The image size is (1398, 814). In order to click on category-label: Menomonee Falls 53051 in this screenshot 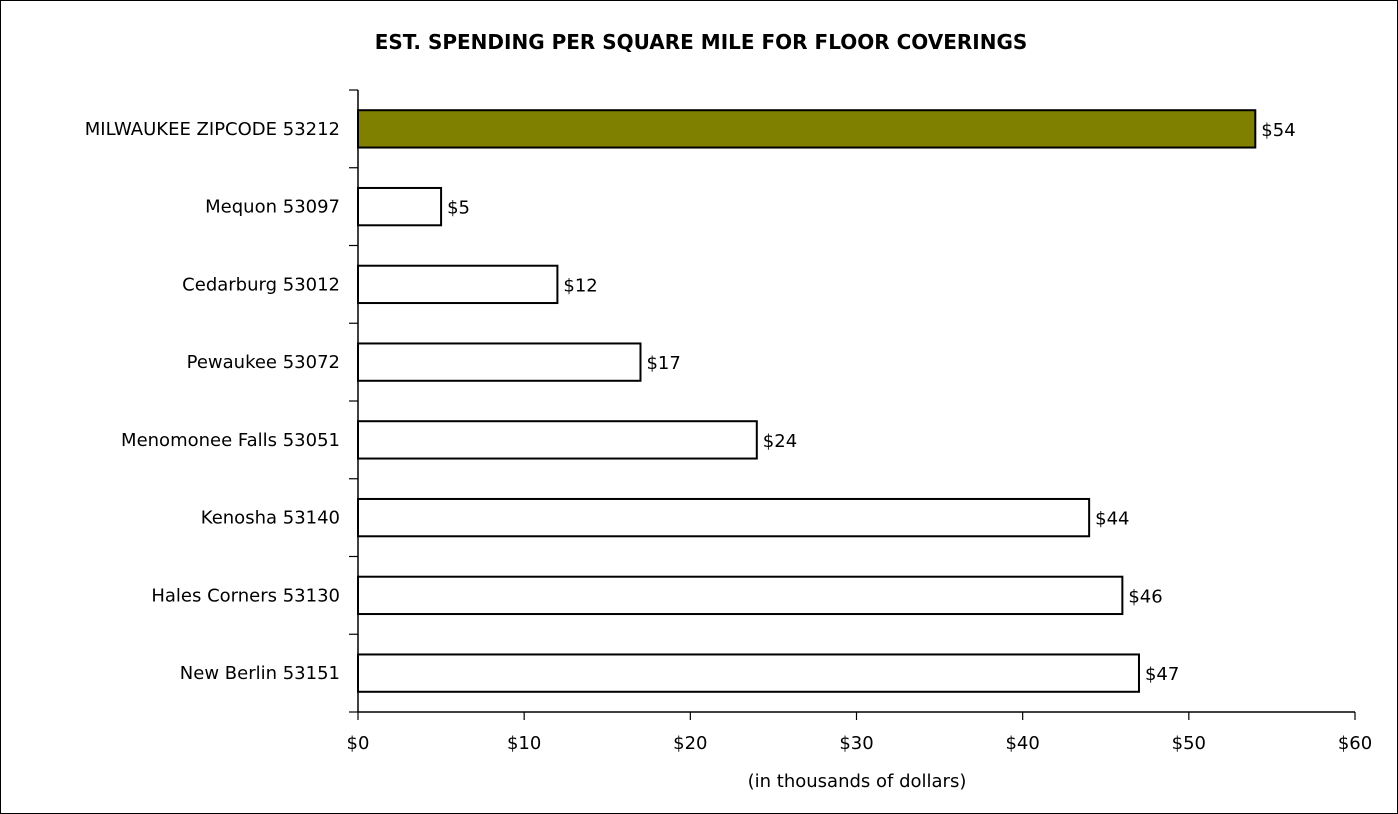, I will do `click(230, 440)`.